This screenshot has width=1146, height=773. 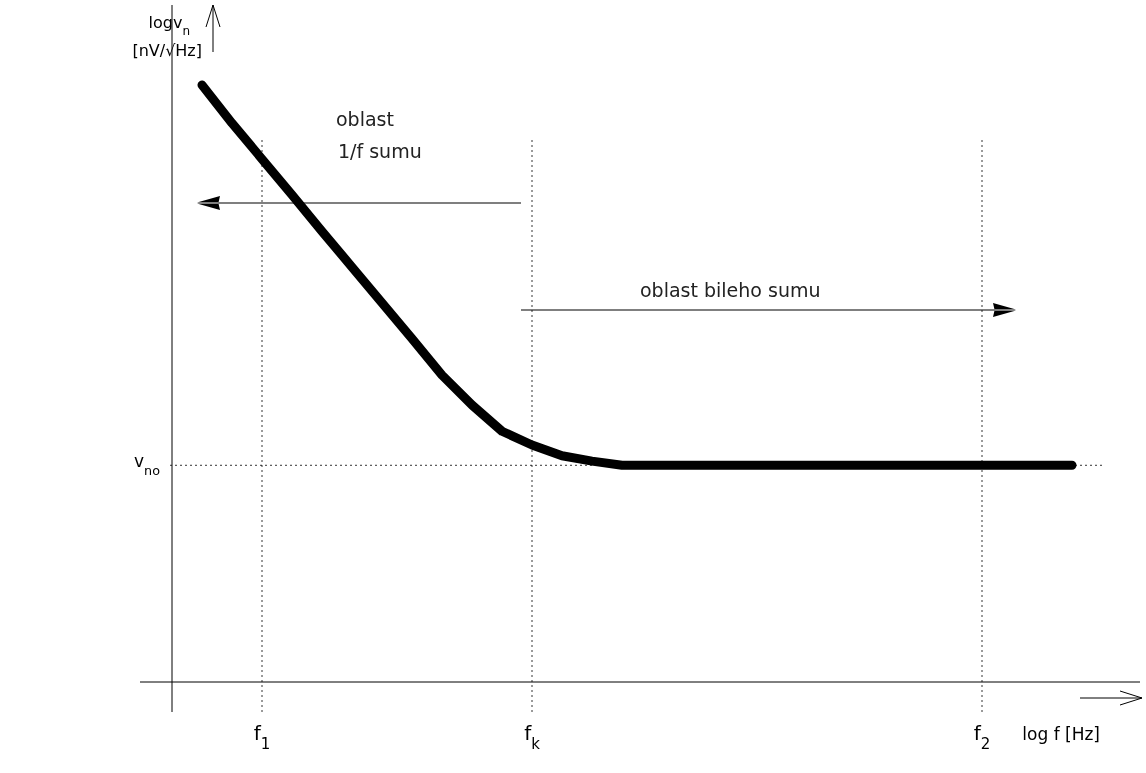 I want to click on ref-line-label: v$_{no}$, so click(x=147, y=464).